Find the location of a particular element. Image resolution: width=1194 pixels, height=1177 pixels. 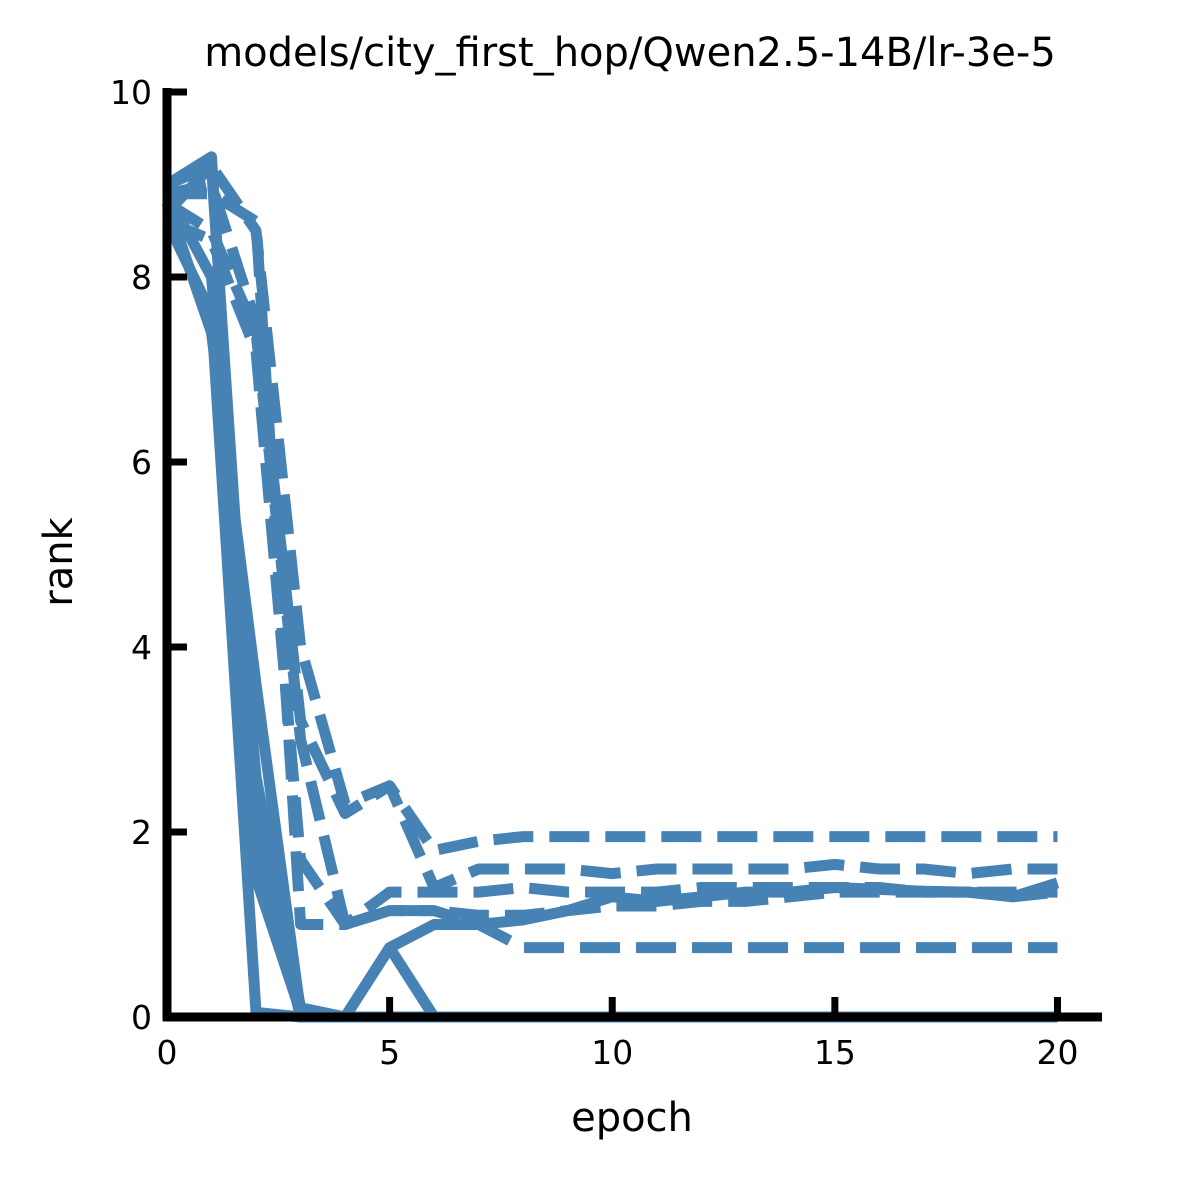

x-axis-label: epoch is located at coordinates (632, 1118).